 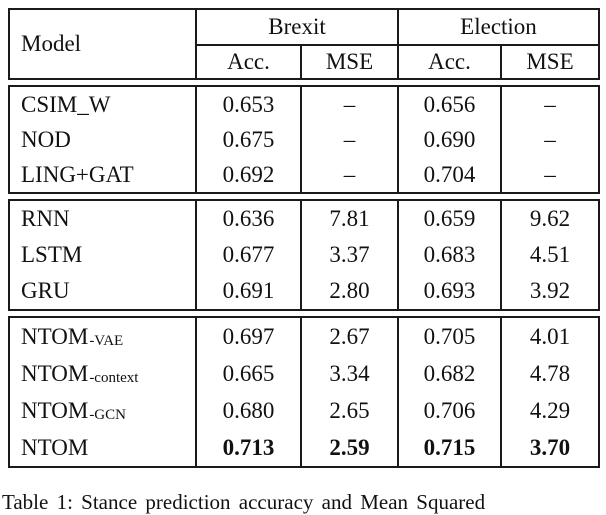 I want to click on value-cell: 0.653, so click(x=247, y=104).